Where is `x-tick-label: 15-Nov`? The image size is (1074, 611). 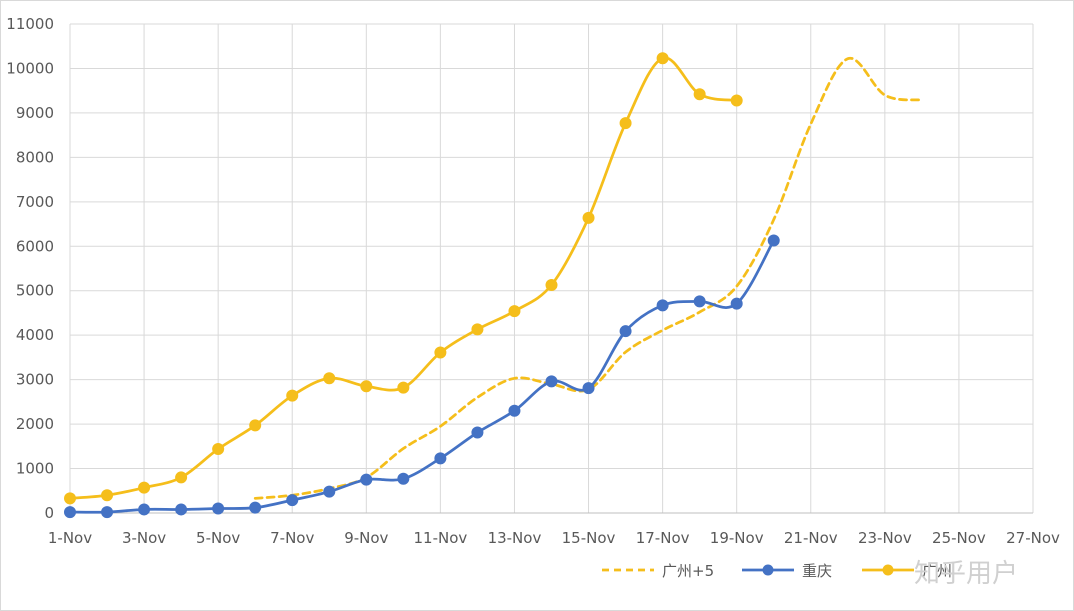
x-tick-label: 15-Nov is located at coordinates (589, 538).